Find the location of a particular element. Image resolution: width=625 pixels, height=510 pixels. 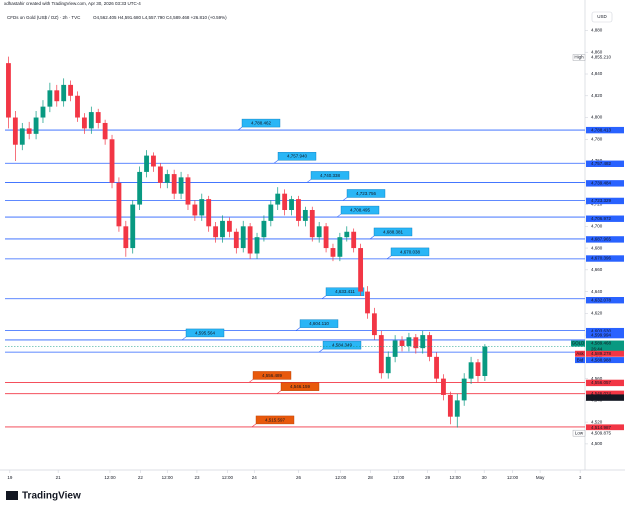

price-tag-label: 4,757.482 is located at coordinates (601, 163).